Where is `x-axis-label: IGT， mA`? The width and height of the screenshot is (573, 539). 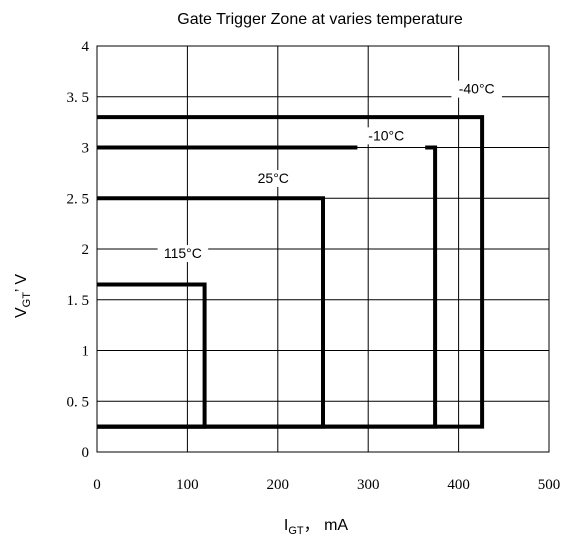 x-axis-label: IGT， mA is located at coordinates (316, 527).